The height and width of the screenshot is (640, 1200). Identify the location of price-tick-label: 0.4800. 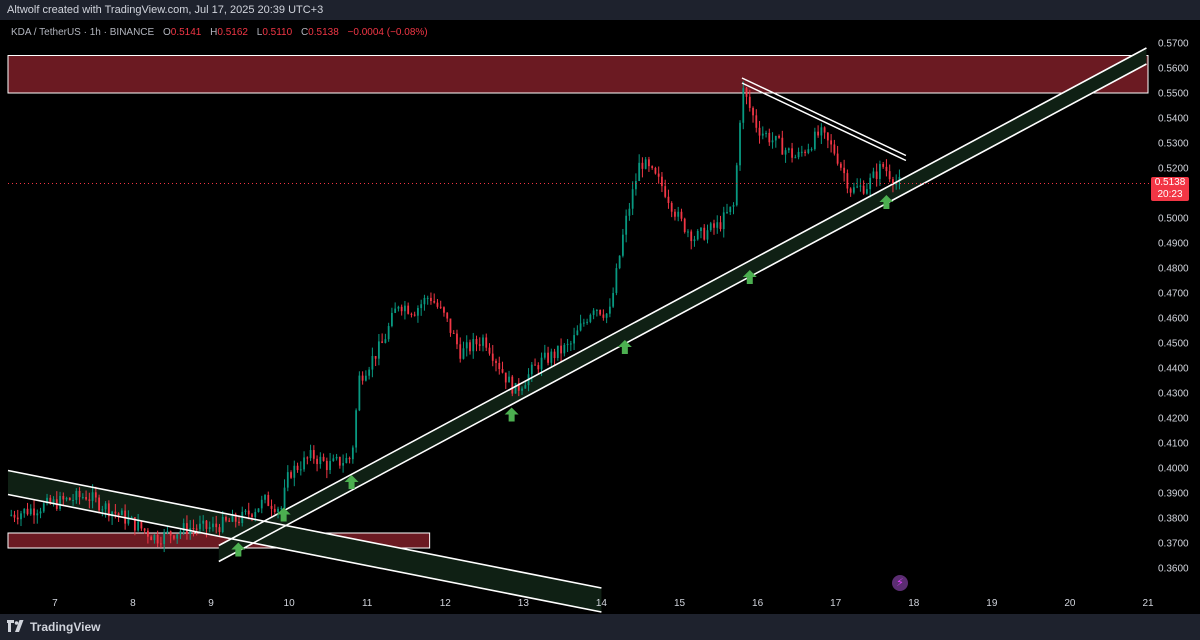
(1173, 269).